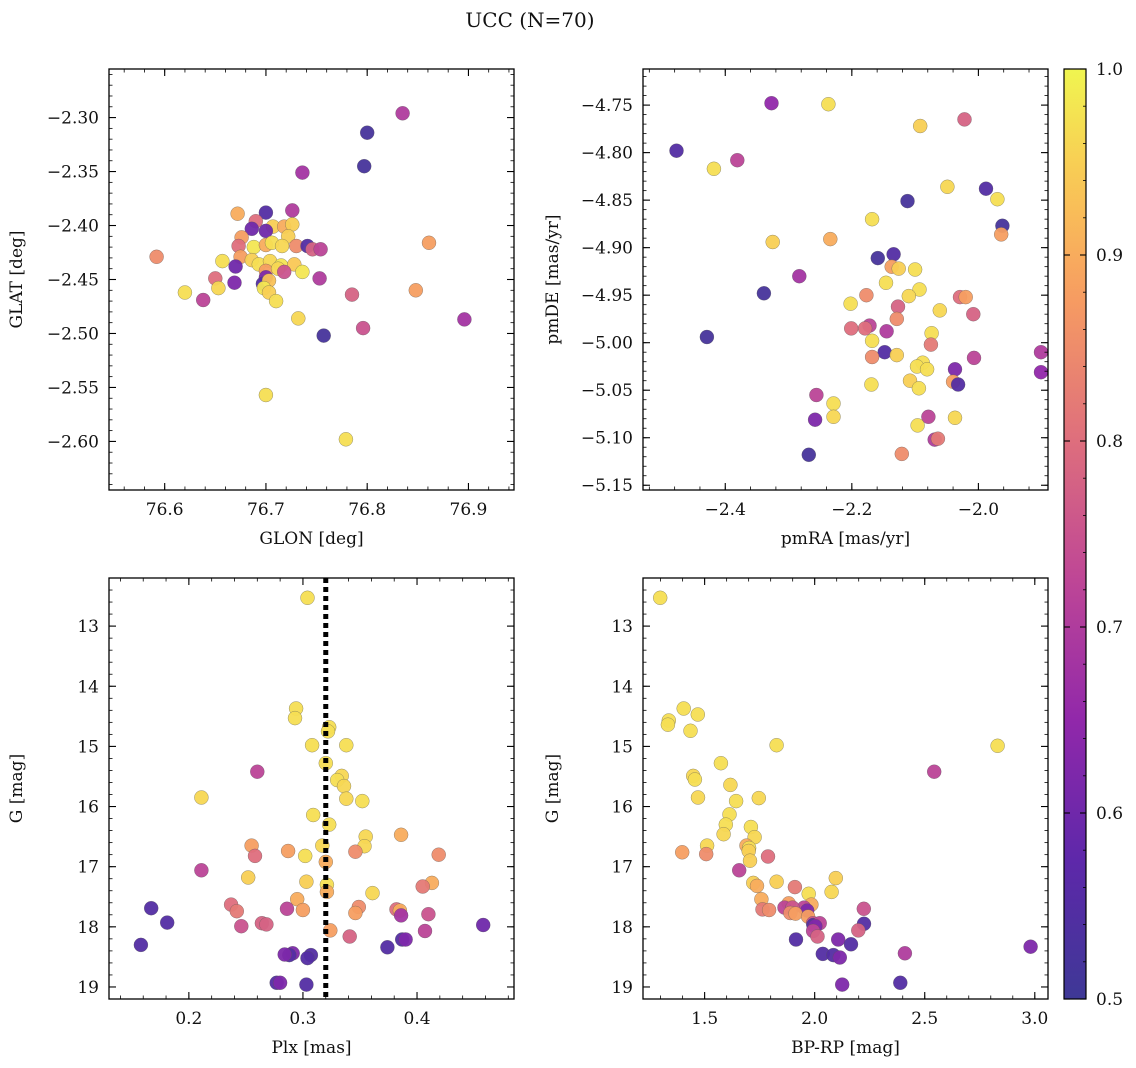 This screenshot has height=1068, width=1136. Describe the element at coordinates (725, 510) in the screenshot. I see `x-tick-label: −2.4` at that location.